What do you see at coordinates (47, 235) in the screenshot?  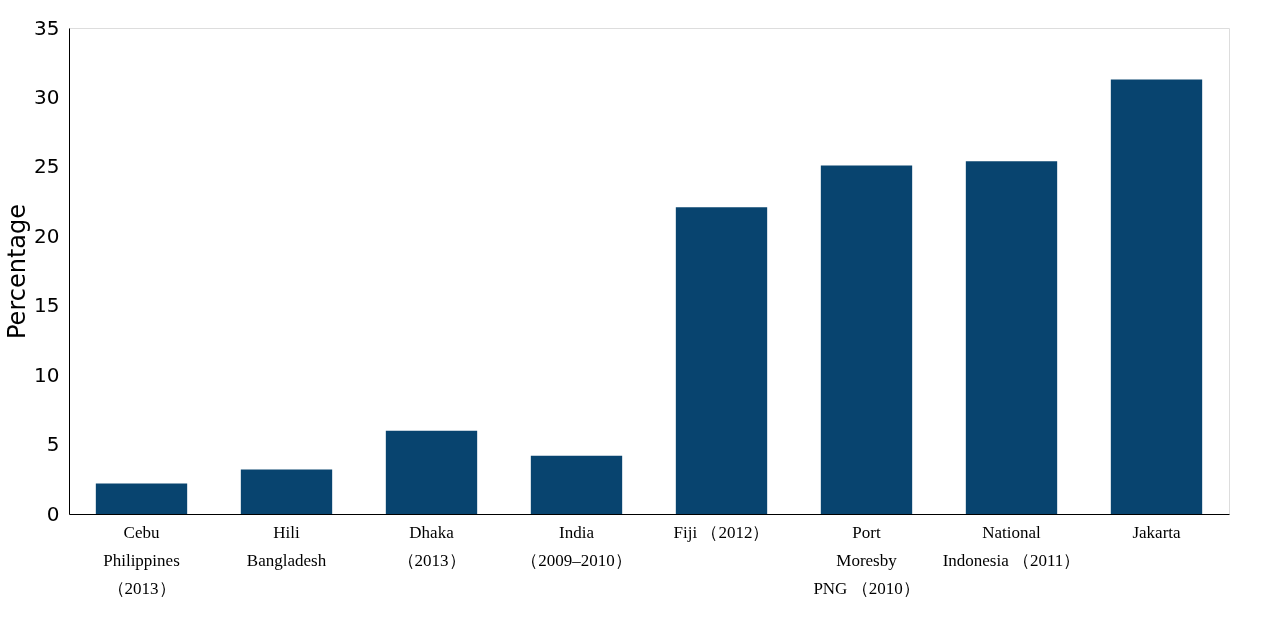 I see `y-tick-label: 20` at bounding box center [47, 235].